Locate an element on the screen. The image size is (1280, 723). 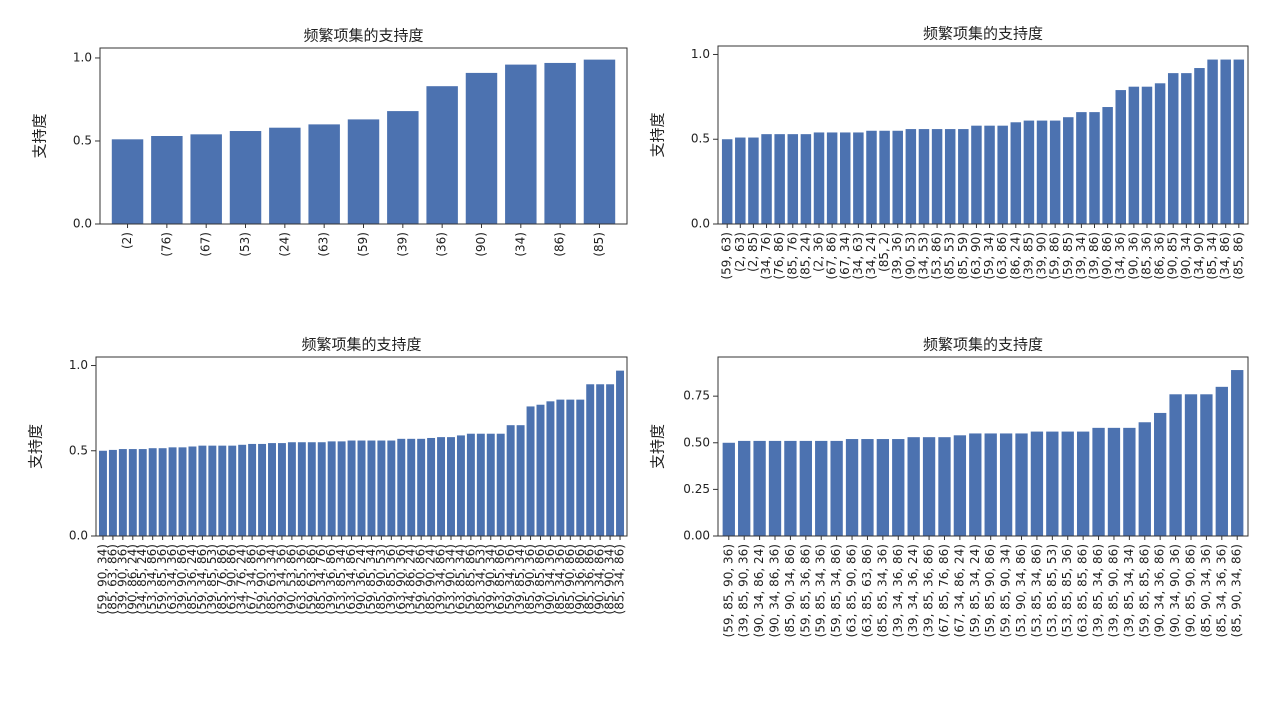
x-tick-label: (85, 36, 24) is located at coordinates (192, 579).